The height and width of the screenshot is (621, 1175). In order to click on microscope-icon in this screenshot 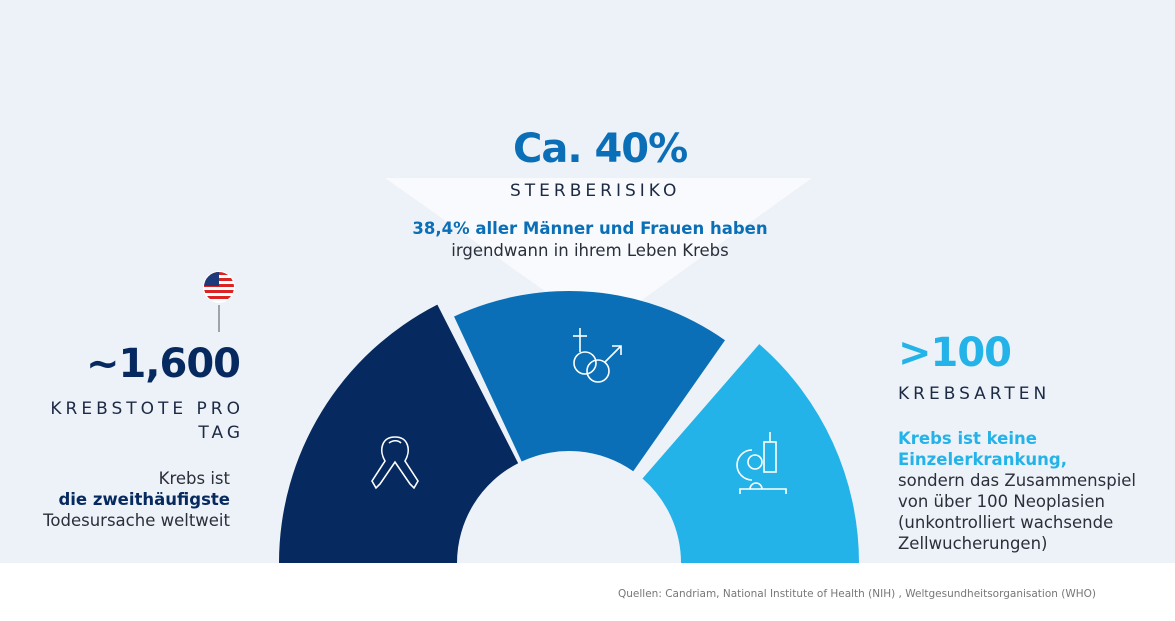, I will do `click(761, 463)`.